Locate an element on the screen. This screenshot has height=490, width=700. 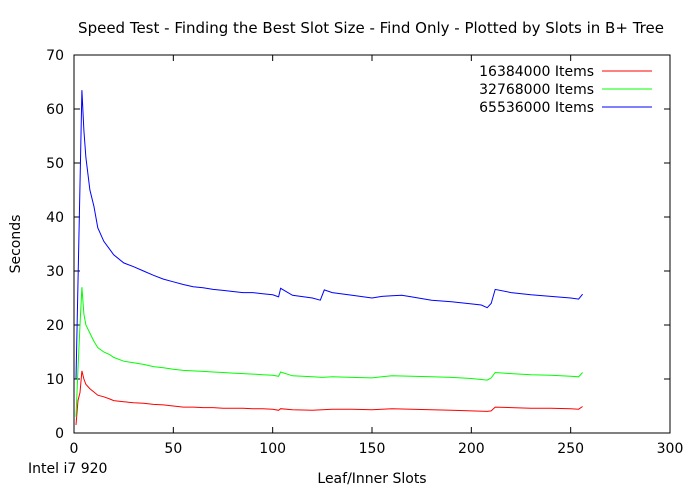
x-tick-label: 50 is located at coordinates (173, 449).